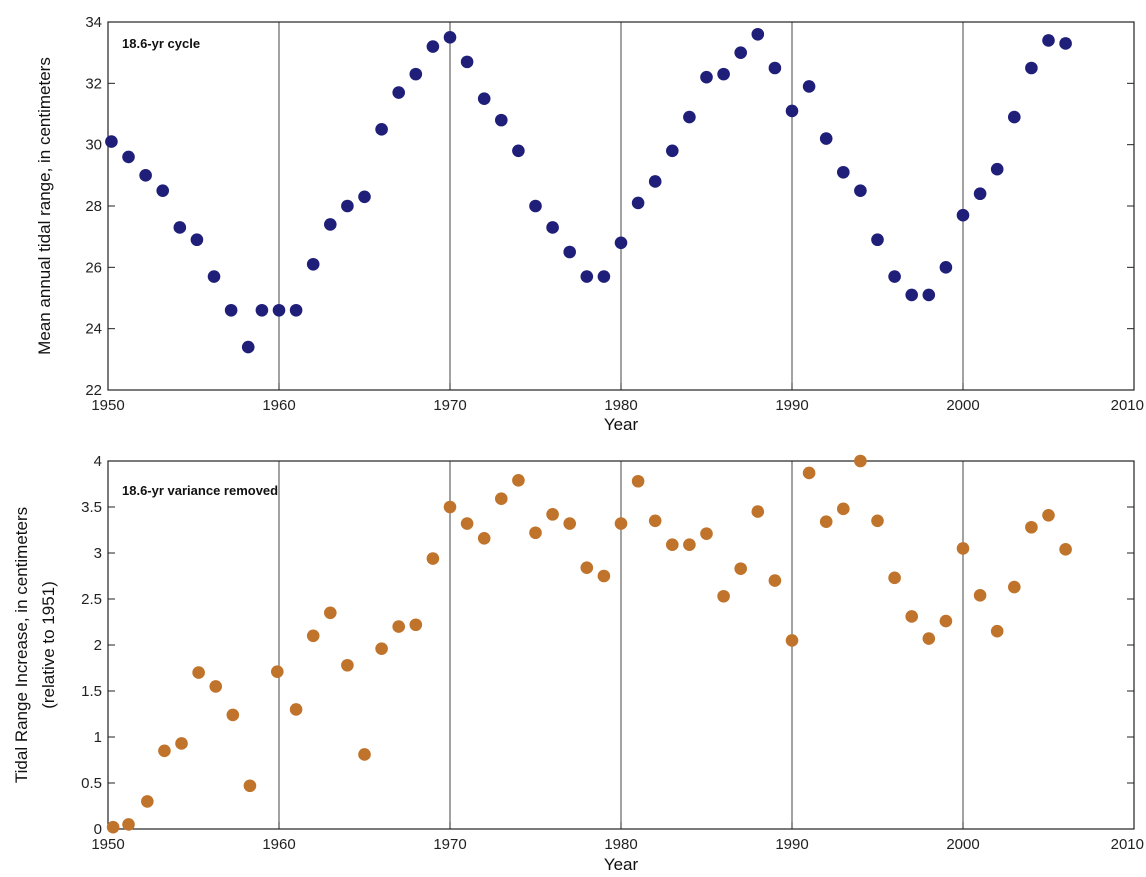 This screenshot has height=877, width=1146. Describe the element at coordinates (1127, 844) in the screenshot. I see `chart2-x-tick-label: 2010` at that location.